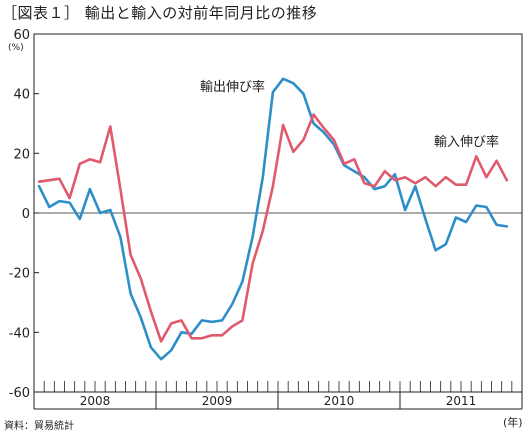 The image size is (530, 436). Describe the element at coordinates (339, 401) in the screenshot. I see `x-year-label: 2010` at that location.